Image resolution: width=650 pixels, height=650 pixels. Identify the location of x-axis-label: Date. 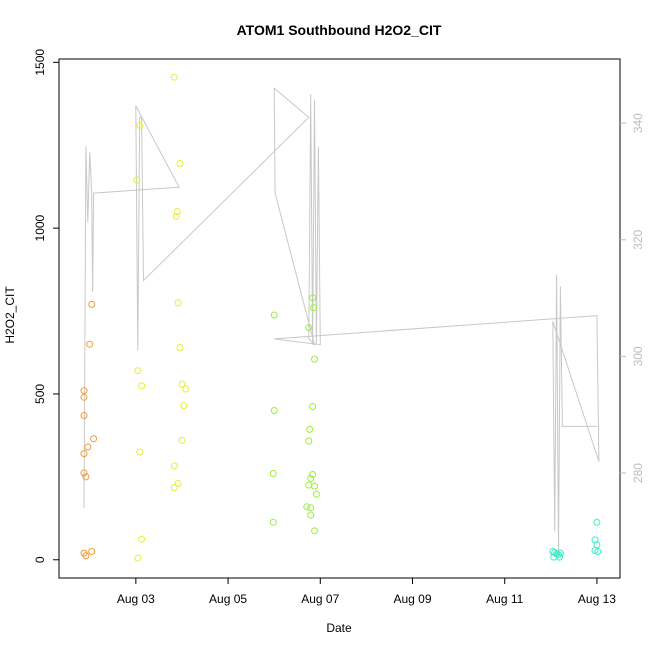
(339, 628).